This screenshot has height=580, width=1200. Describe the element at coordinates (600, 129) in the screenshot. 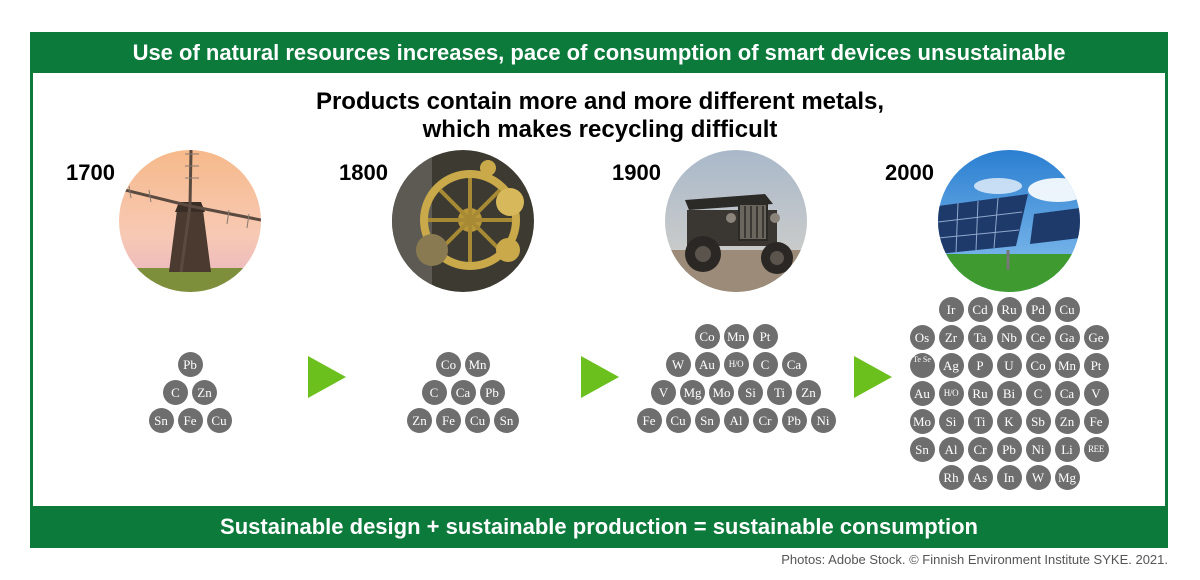

I see `subtitle-line-2: which makes recycling difficult` at that location.